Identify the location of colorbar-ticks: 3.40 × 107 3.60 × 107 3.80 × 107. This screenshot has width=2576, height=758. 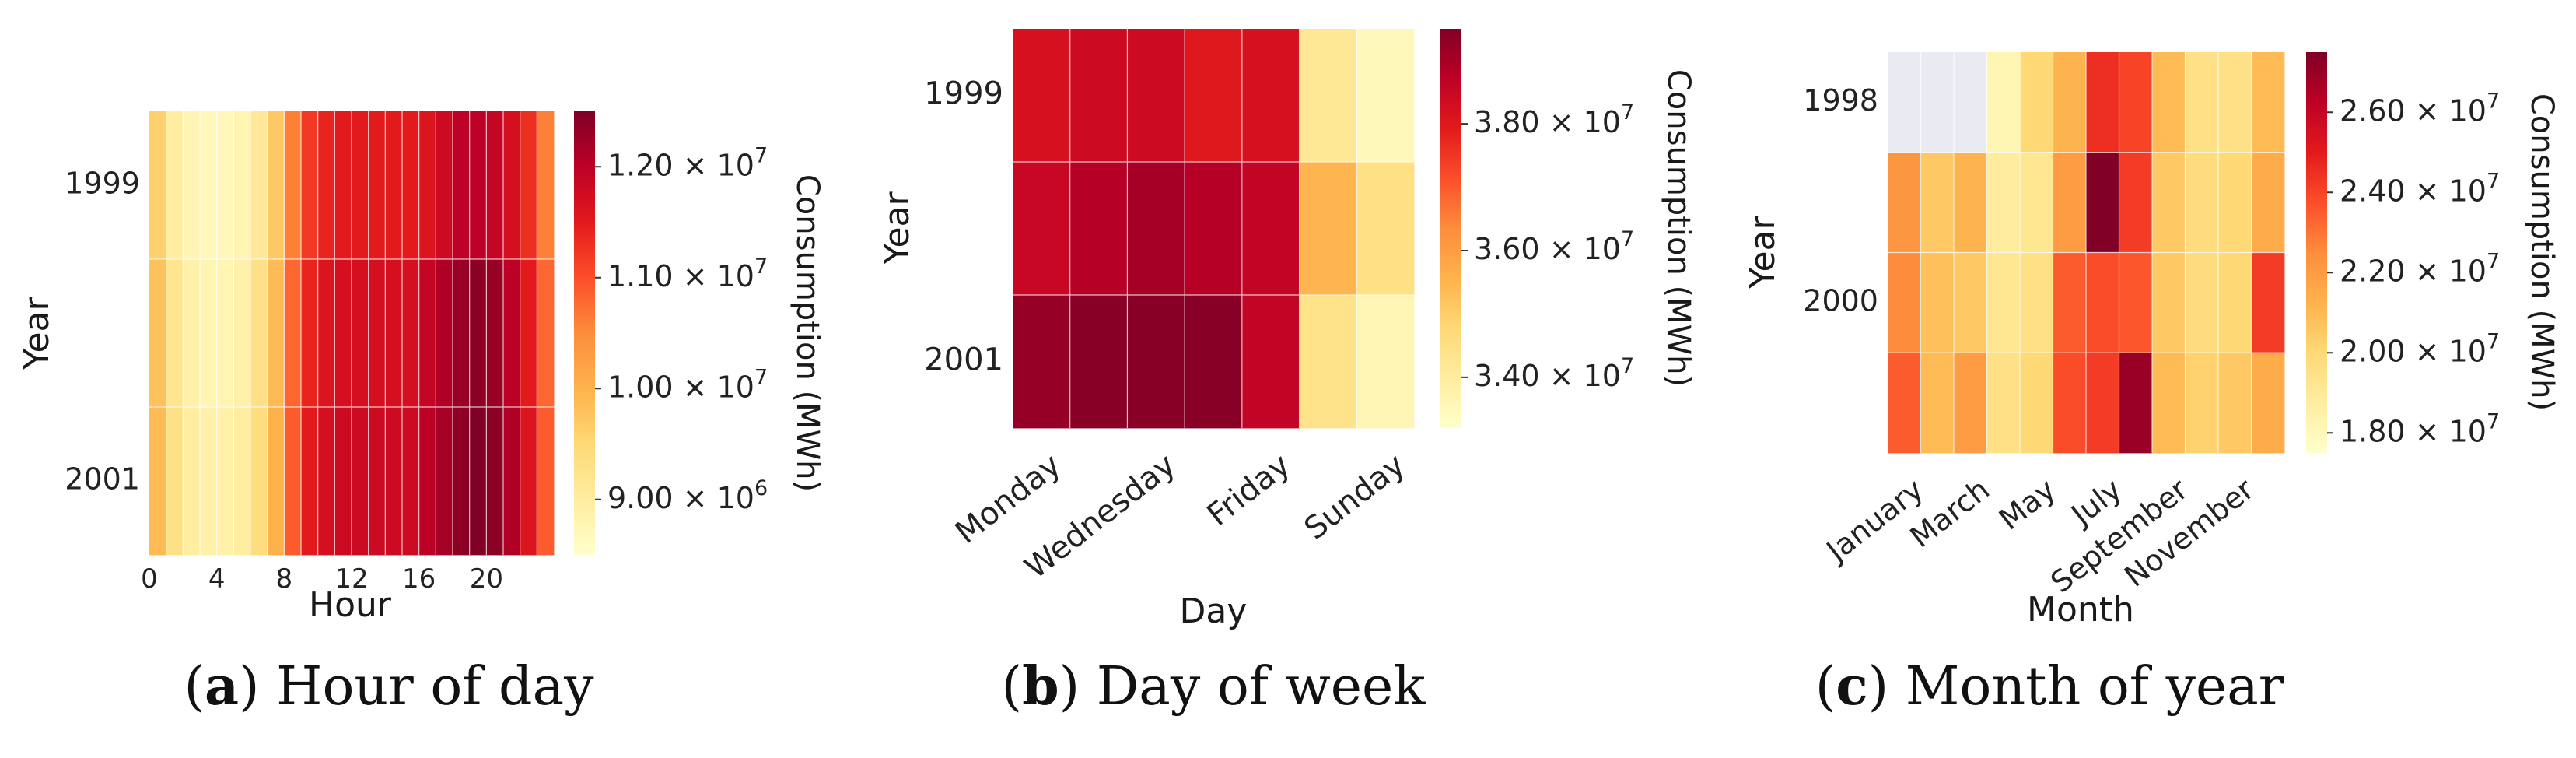
(1548, 246).